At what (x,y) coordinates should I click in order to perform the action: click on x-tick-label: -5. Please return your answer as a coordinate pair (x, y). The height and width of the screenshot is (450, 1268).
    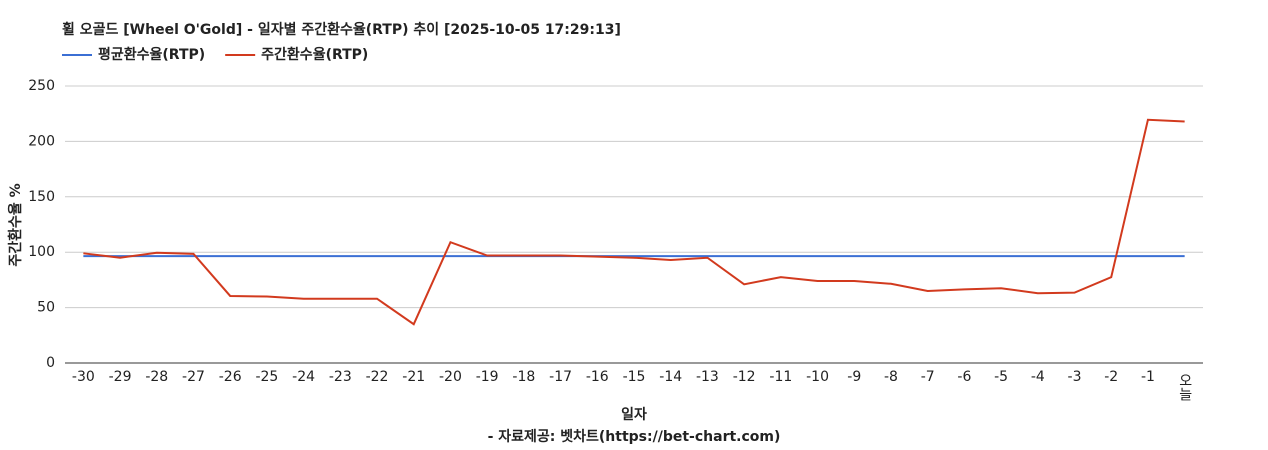
    Looking at the image, I should click on (1001, 377).